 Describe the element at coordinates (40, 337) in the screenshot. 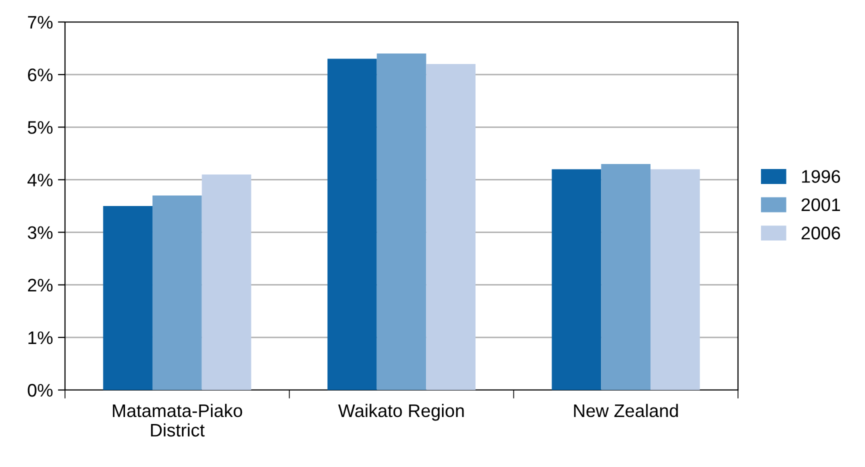

I see `y-tick-label: 1%` at that location.